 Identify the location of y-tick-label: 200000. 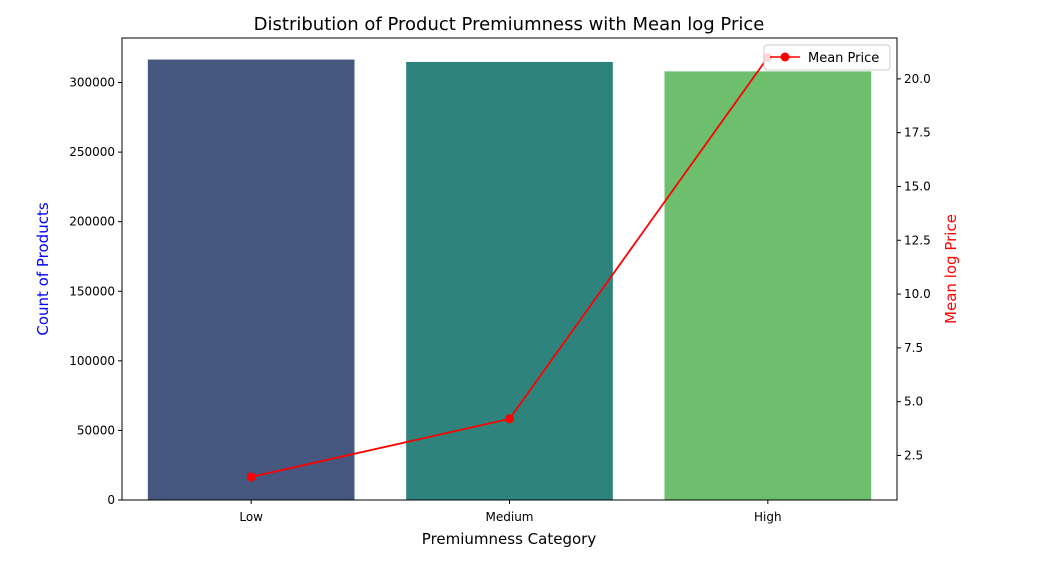
(92, 222).